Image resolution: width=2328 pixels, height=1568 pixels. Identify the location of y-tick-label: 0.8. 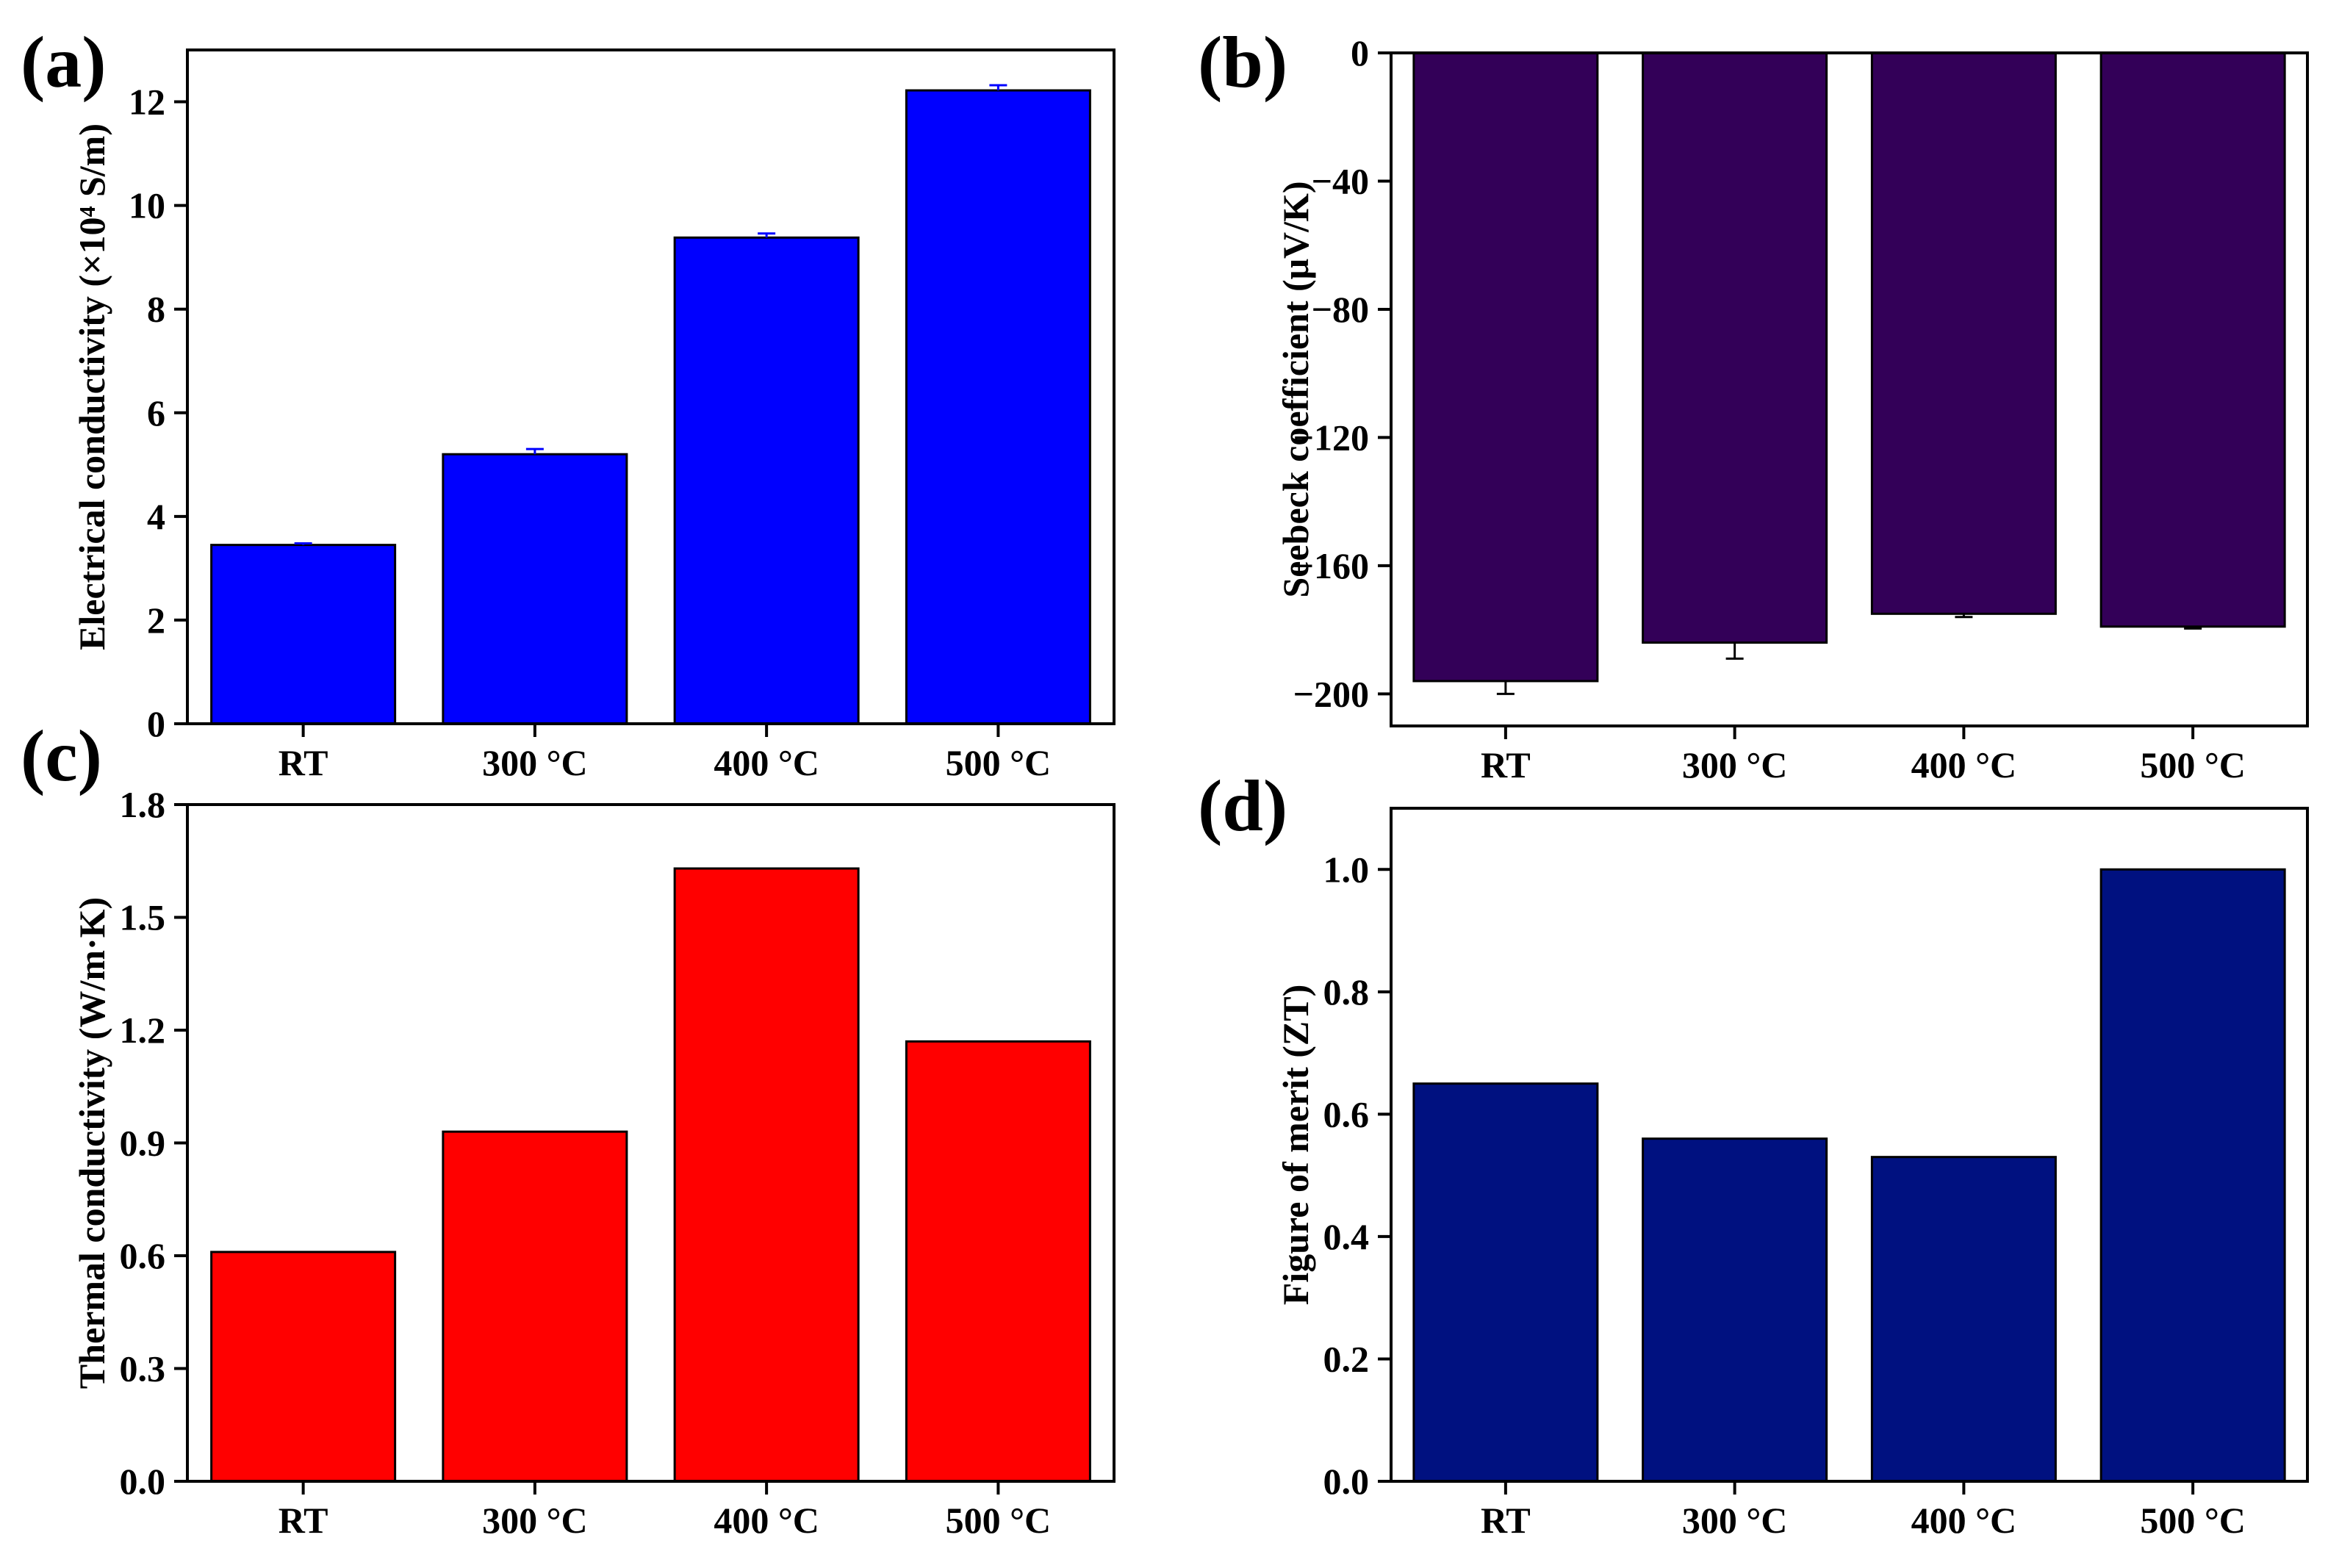
(1346, 992).